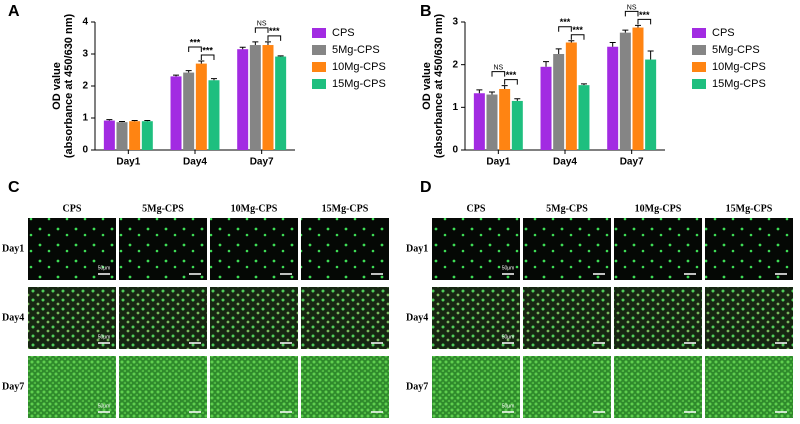 This screenshot has width=800, height=424. Describe the element at coordinates (69, 86) in the screenshot. I see `y-axis-label: (absorbance at 450/630 nm)` at that location.